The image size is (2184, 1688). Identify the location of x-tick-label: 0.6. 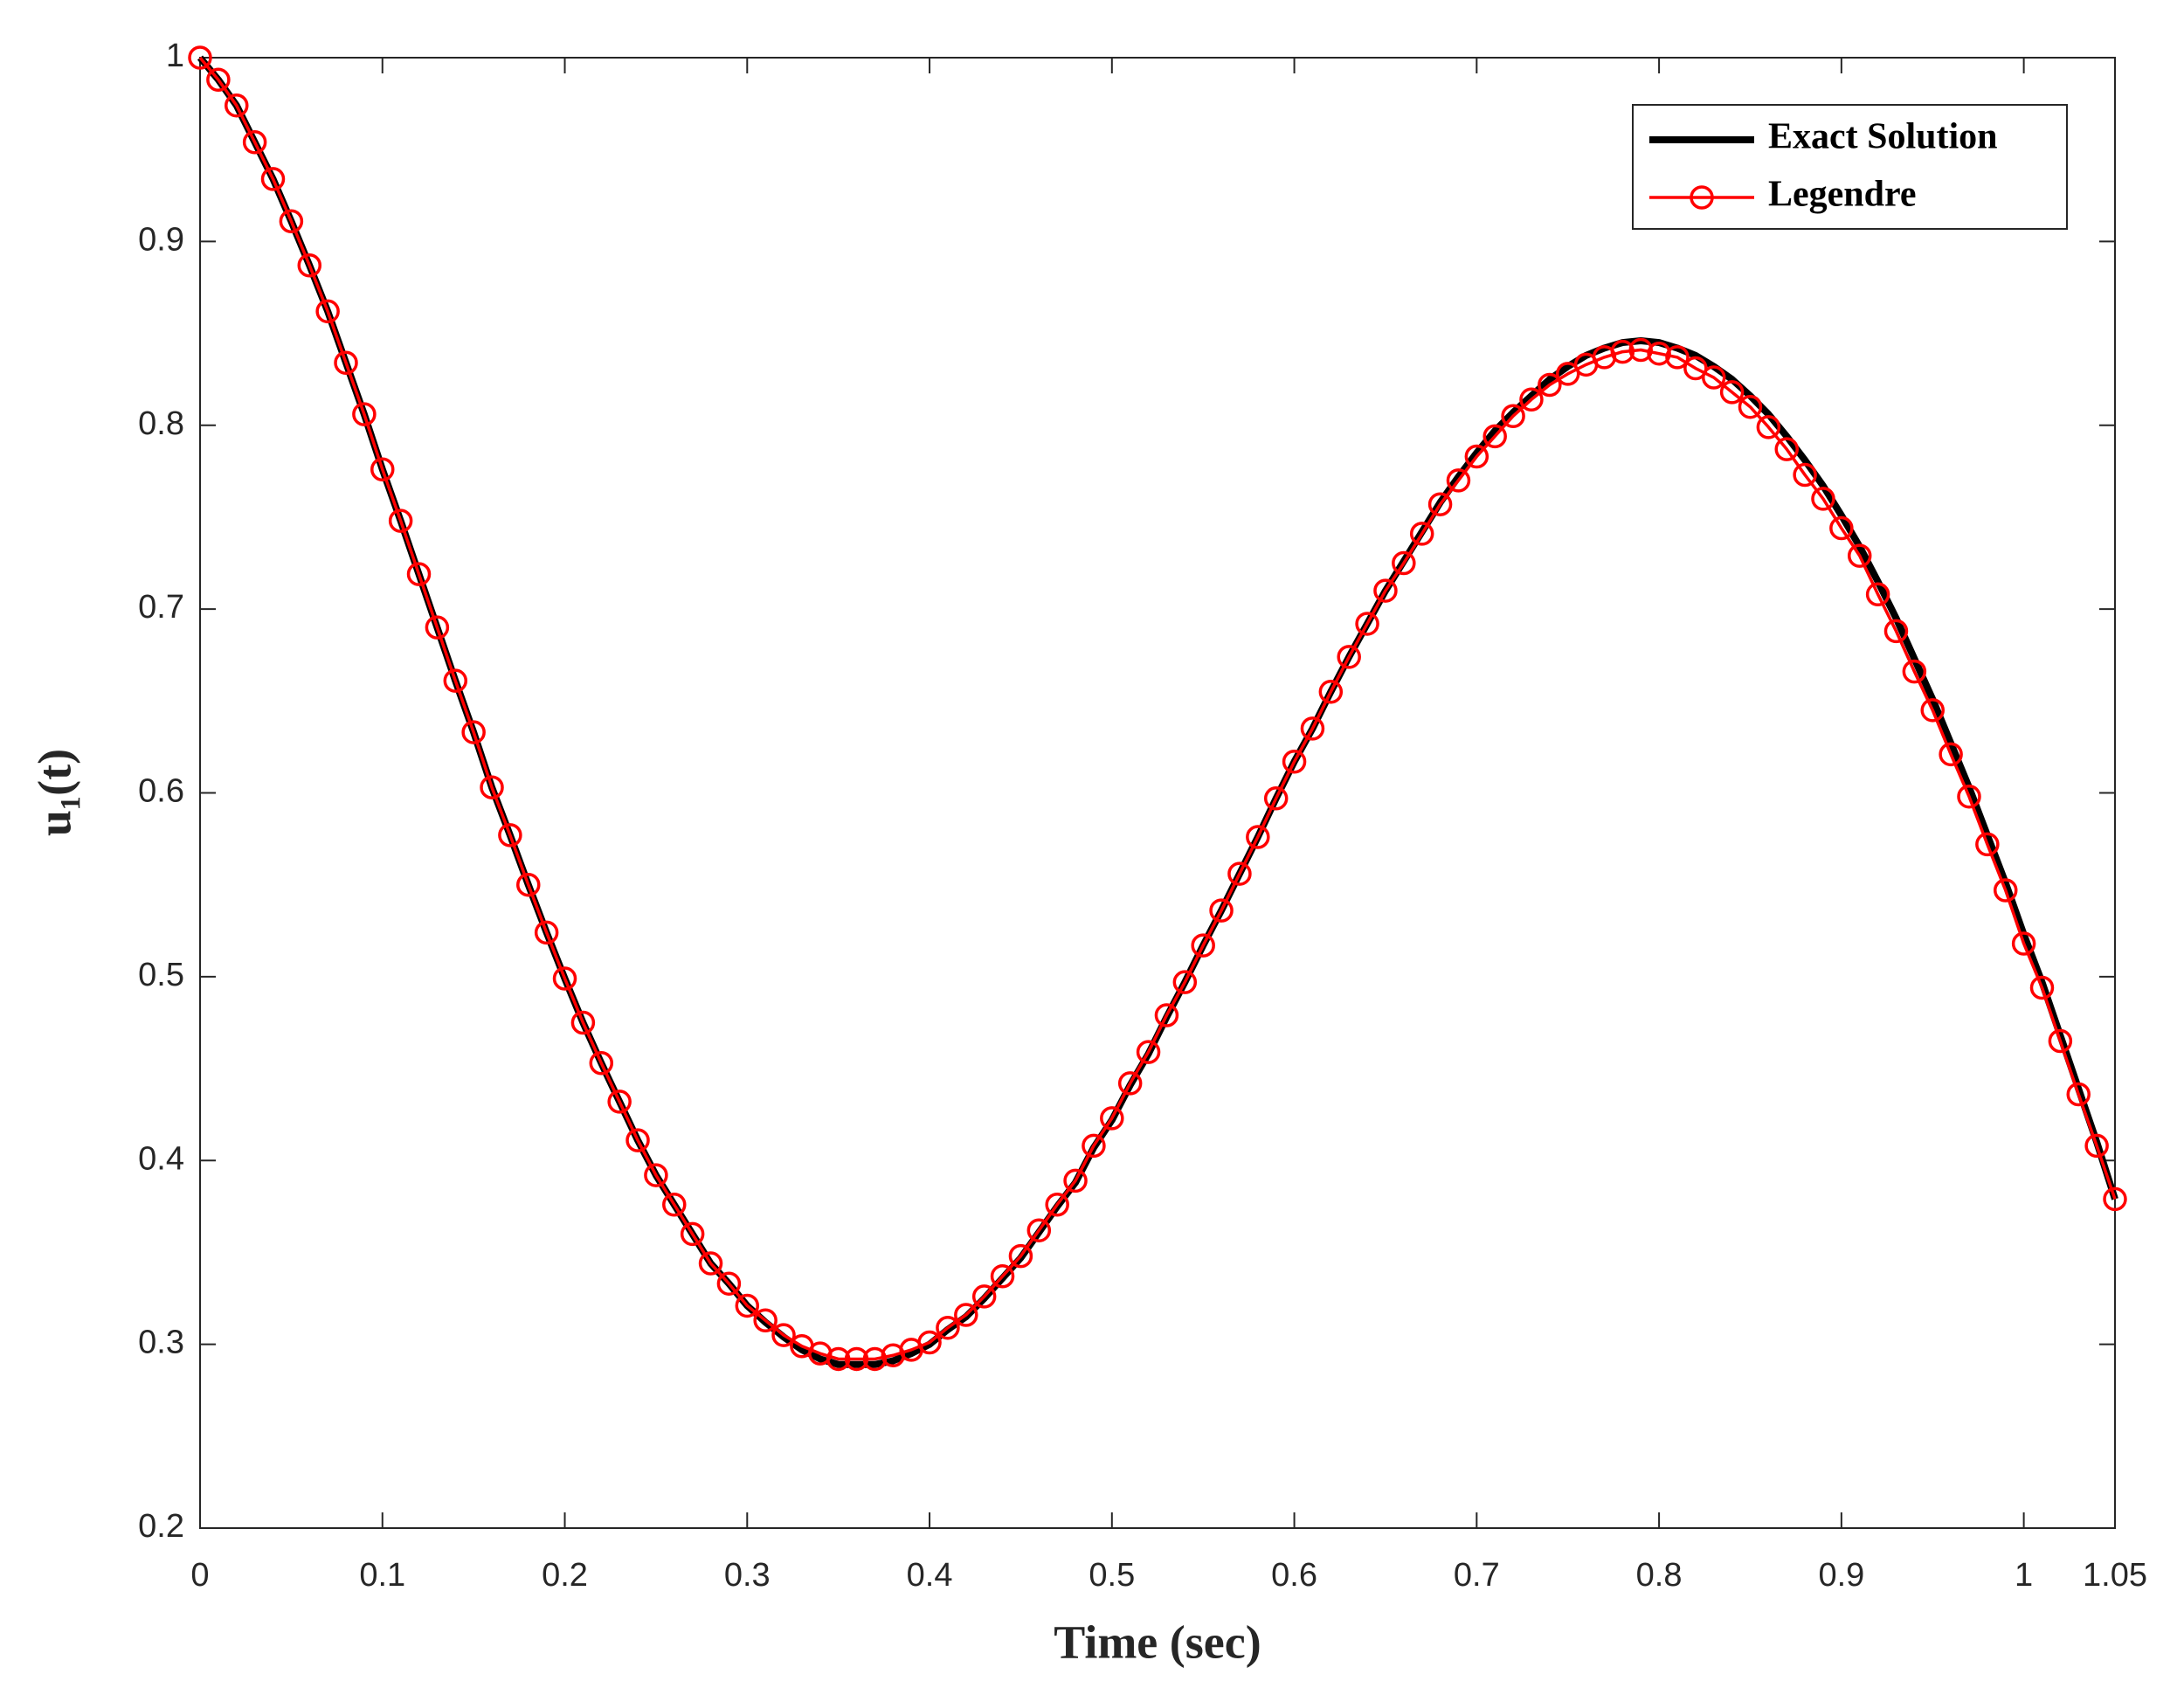
(1294, 1575).